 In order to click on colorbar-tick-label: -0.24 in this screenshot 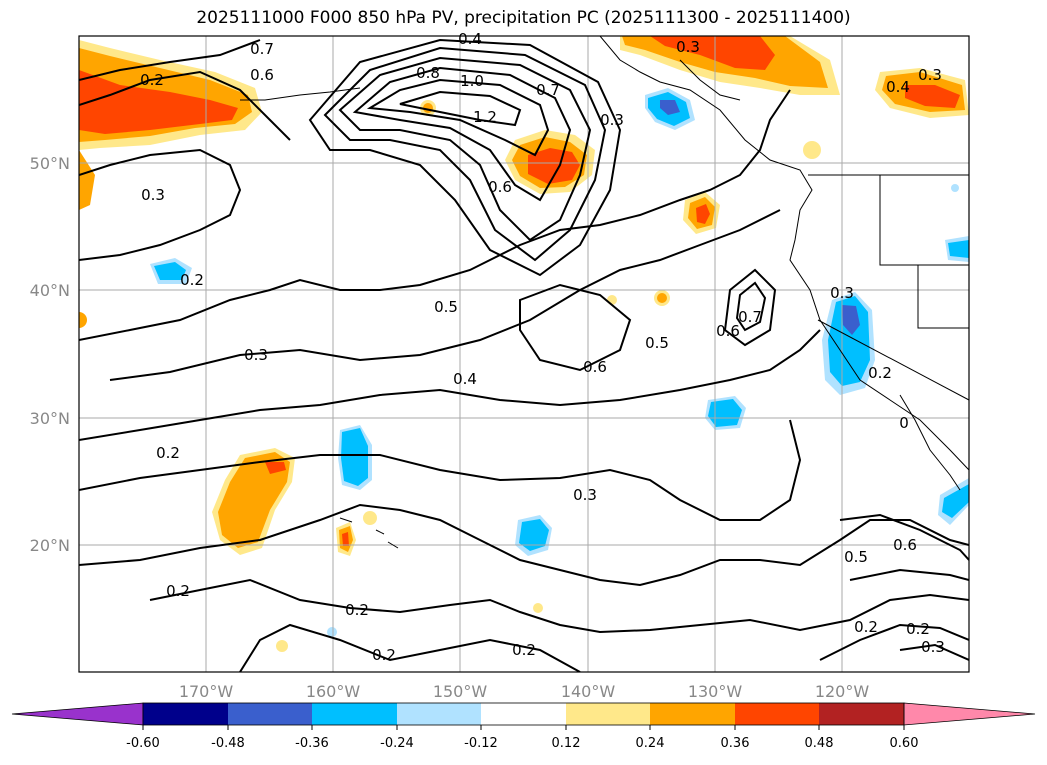, I will do `click(397, 743)`.